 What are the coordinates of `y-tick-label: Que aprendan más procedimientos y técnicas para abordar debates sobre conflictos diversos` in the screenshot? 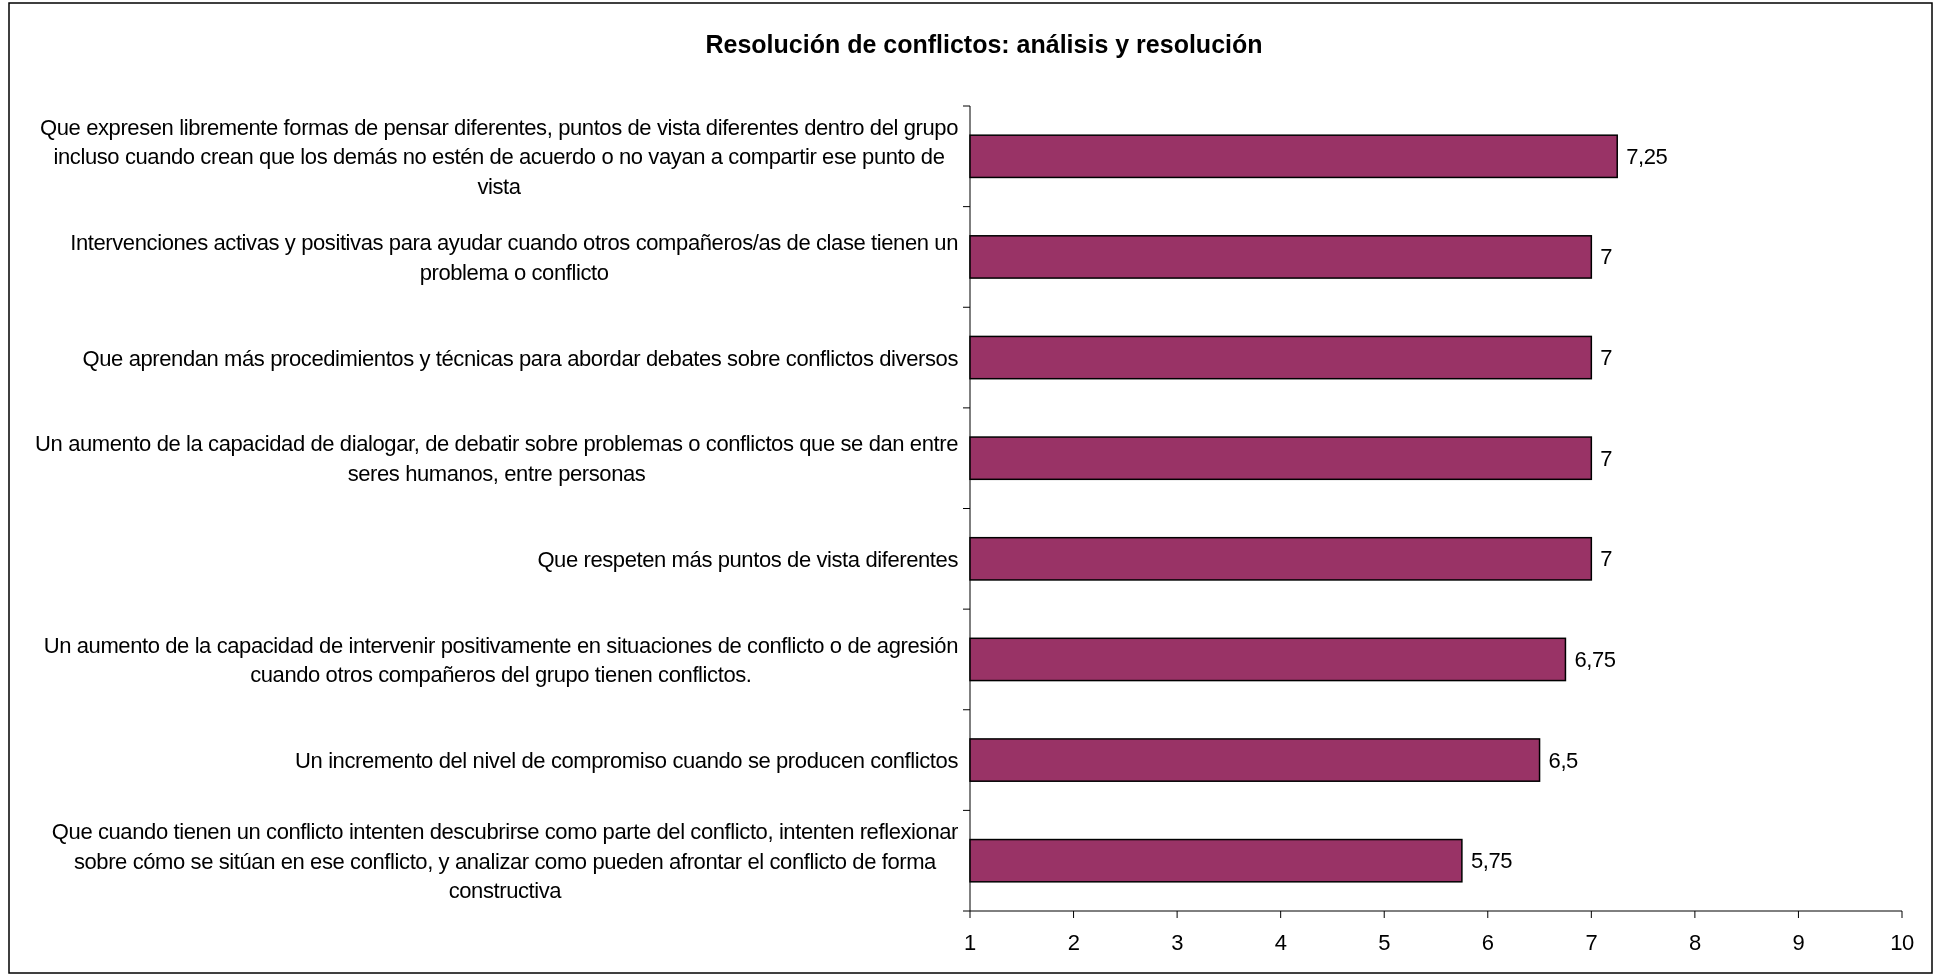 It's located at (520, 358).